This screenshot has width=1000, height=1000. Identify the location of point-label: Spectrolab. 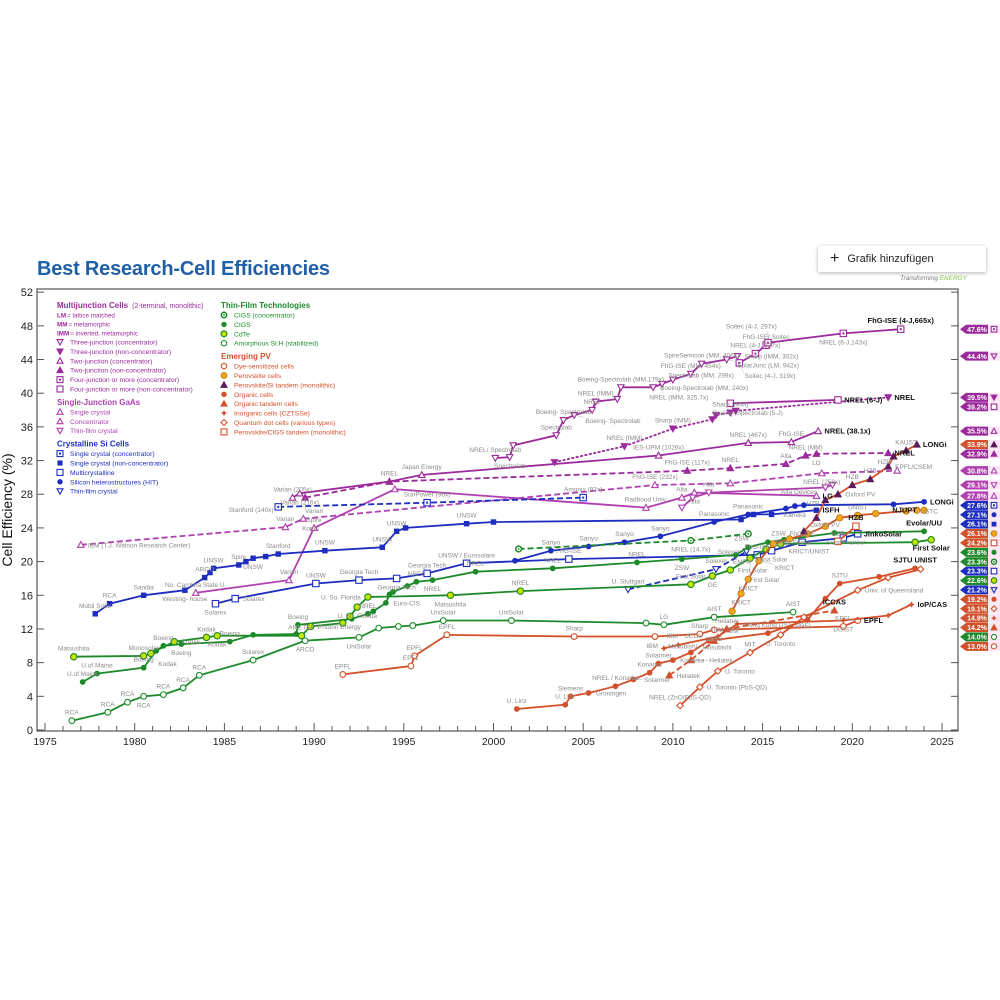
(509, 466).